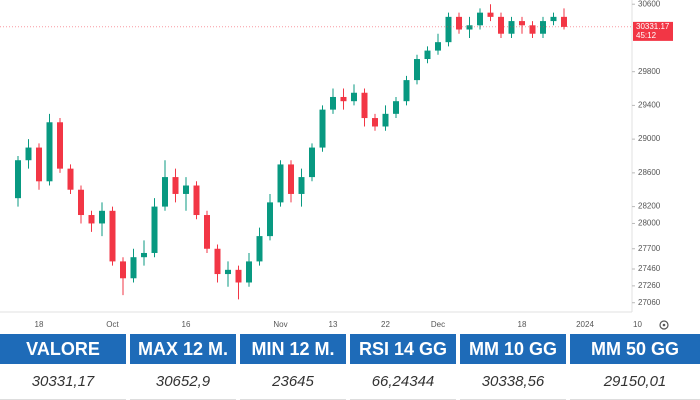 Image resolution: width=700 pixels, height=400 pixels. I want to click on table-cell: 30652,9, so click(183, 382).